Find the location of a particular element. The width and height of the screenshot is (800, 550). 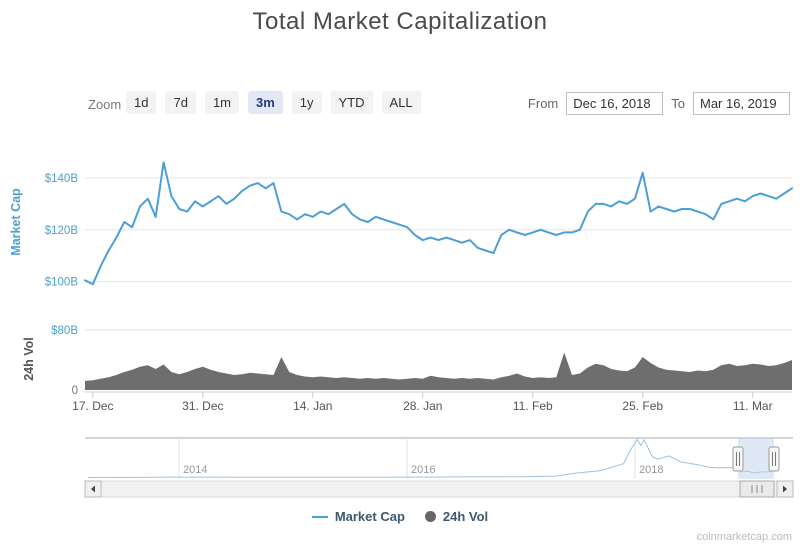

legend-label-market-cap: Market Cap is located at coordinates (369, 516).